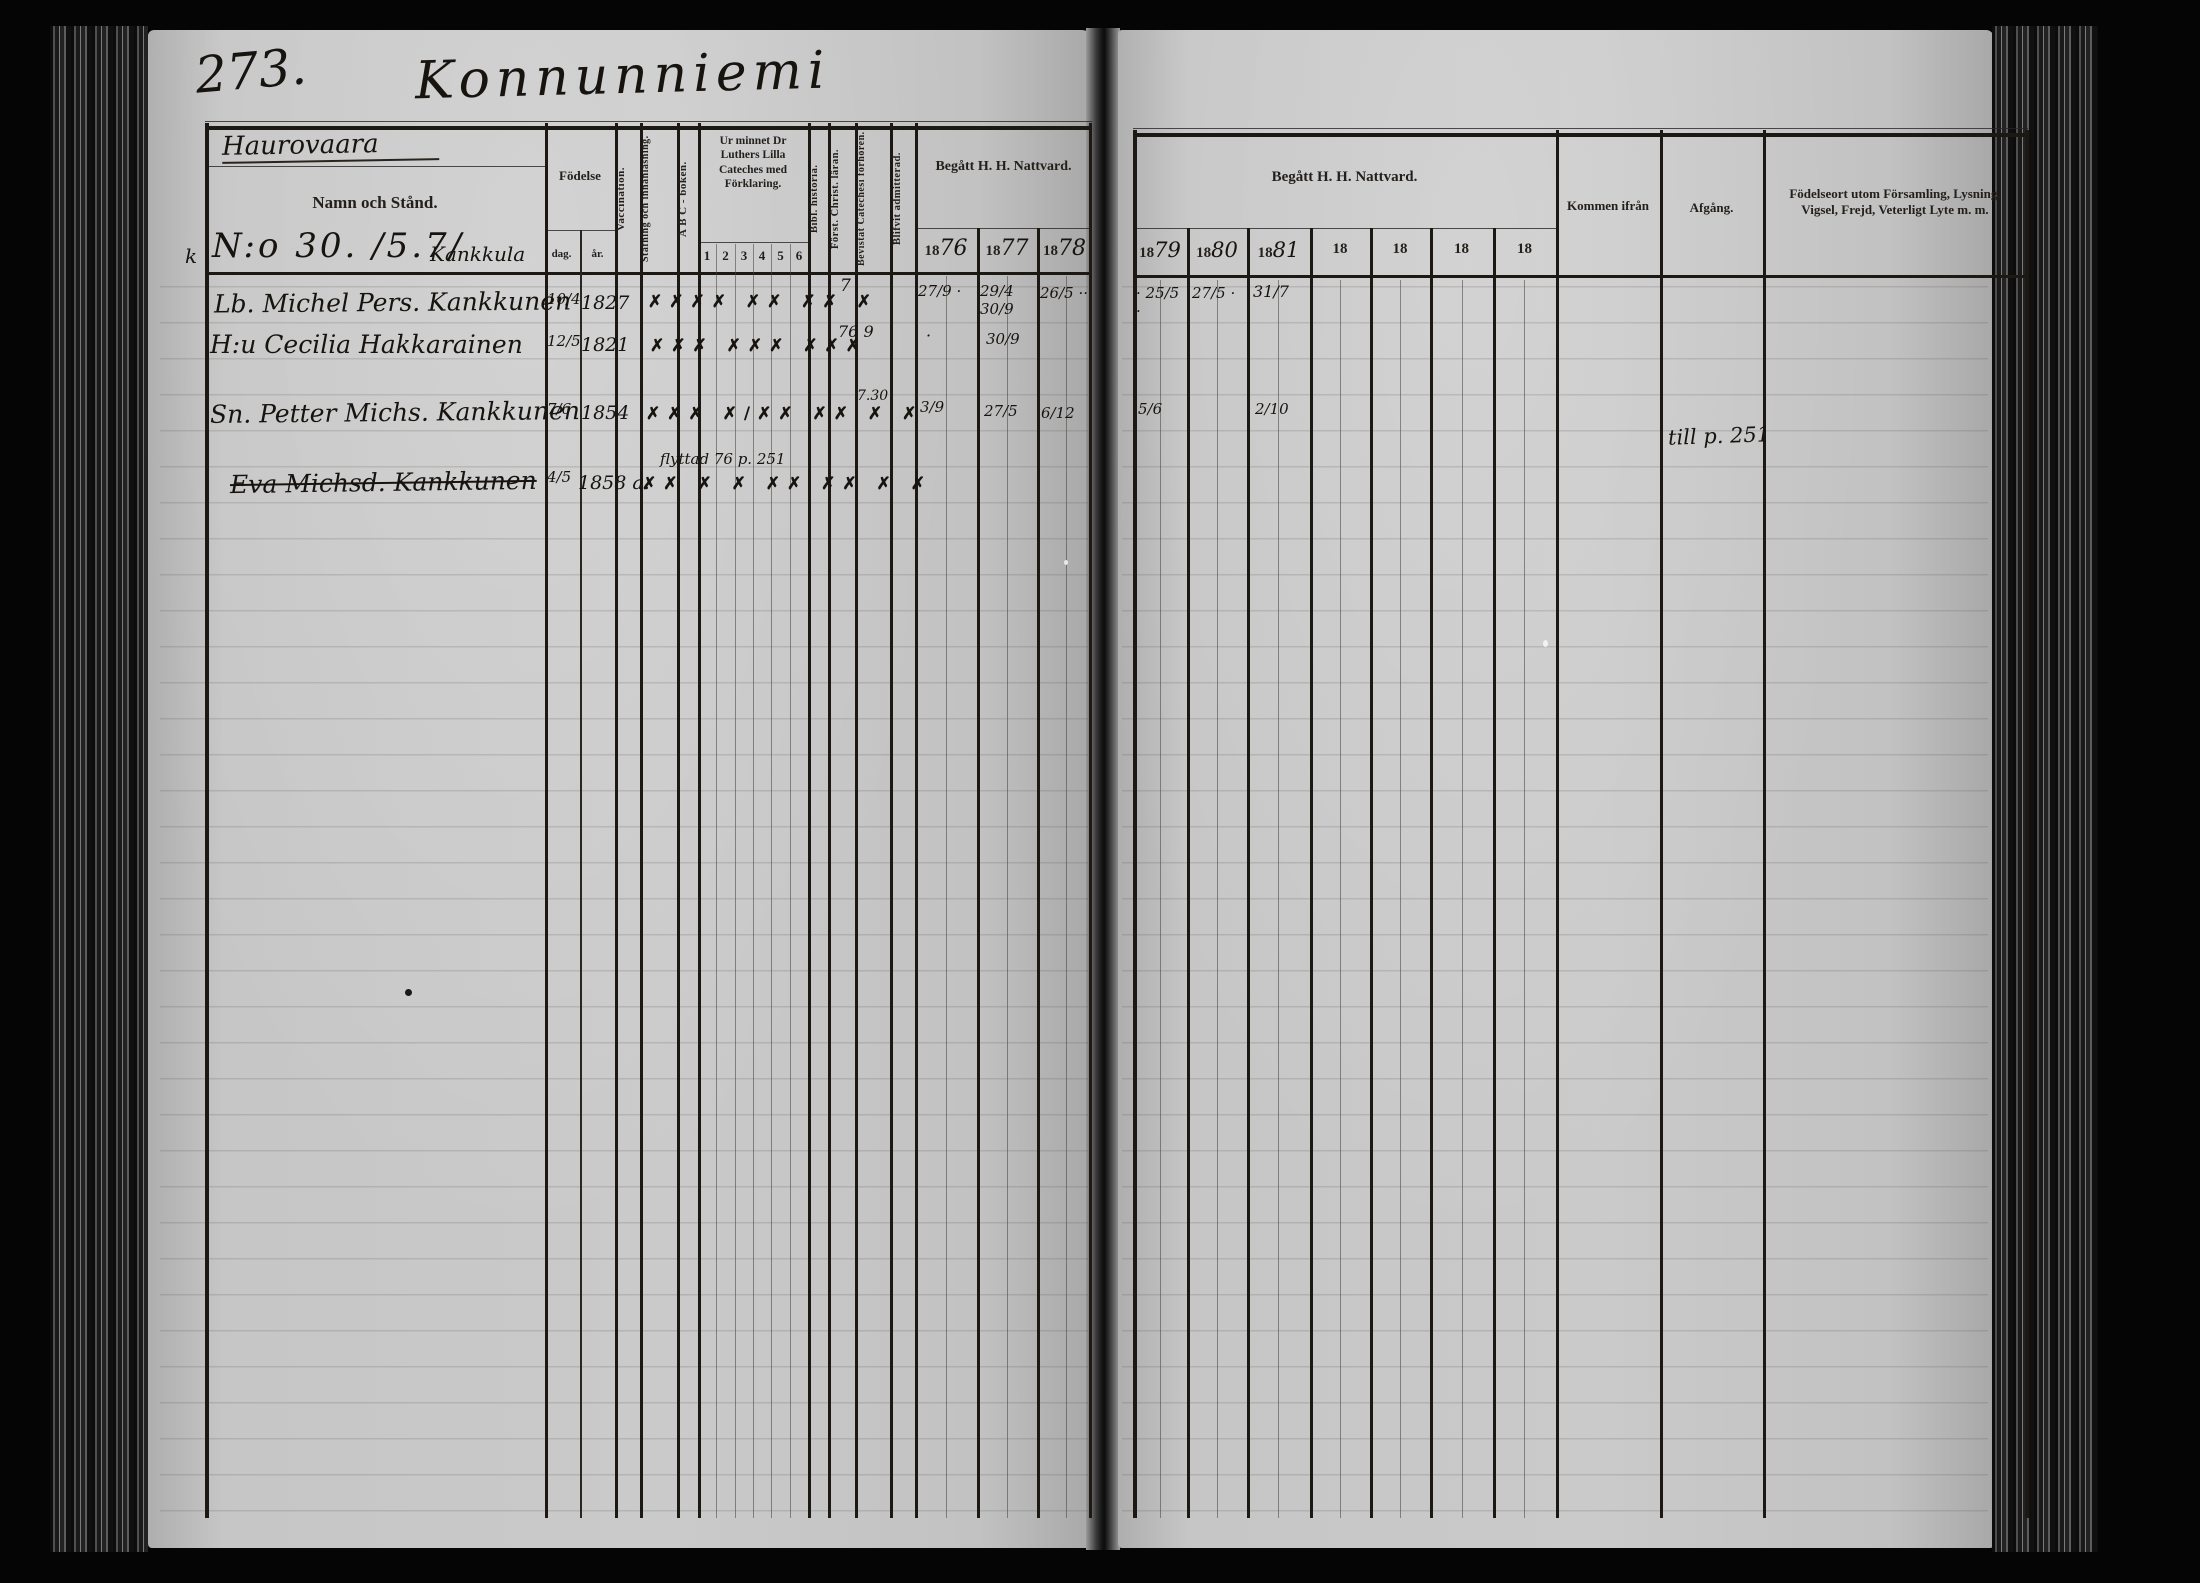  Describe the element at coordinates (375, 202) in the screenshot. I see `name-column-header: Namn och Stånd.` at that location.